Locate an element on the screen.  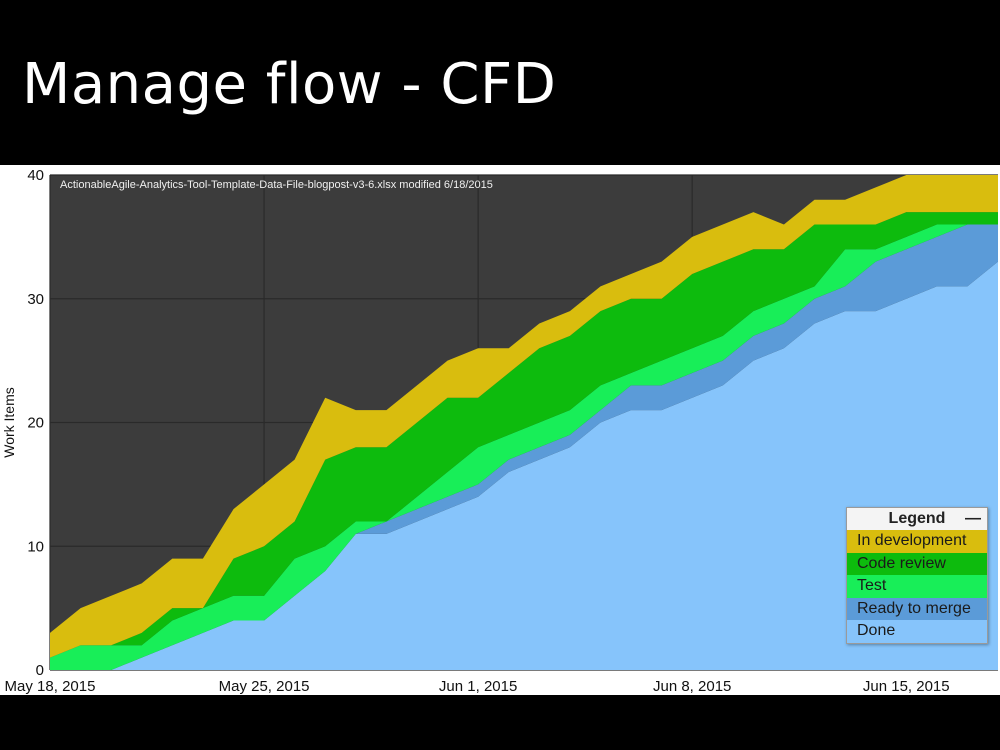
y-tick-label: 30 is located at coordinates (35, 299).